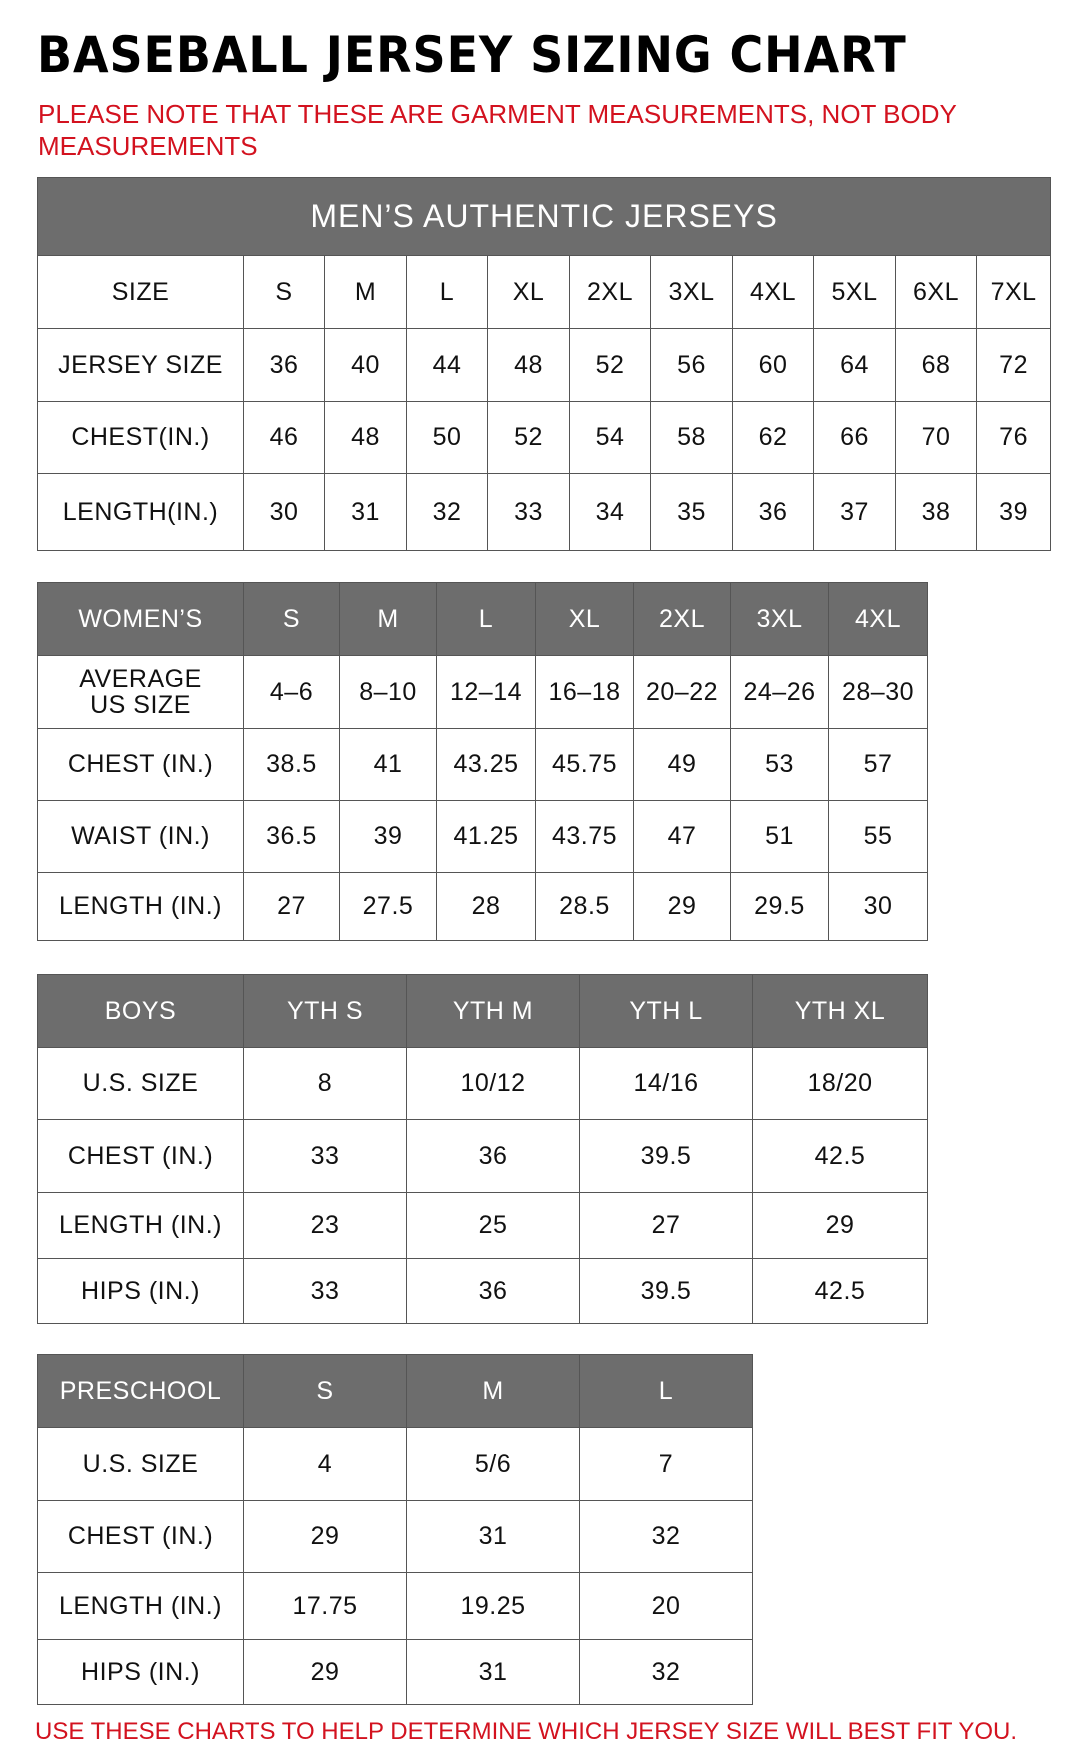 The image size is (1077, 1746). I want to click on measurement-cell: 53, so click(779, 764).